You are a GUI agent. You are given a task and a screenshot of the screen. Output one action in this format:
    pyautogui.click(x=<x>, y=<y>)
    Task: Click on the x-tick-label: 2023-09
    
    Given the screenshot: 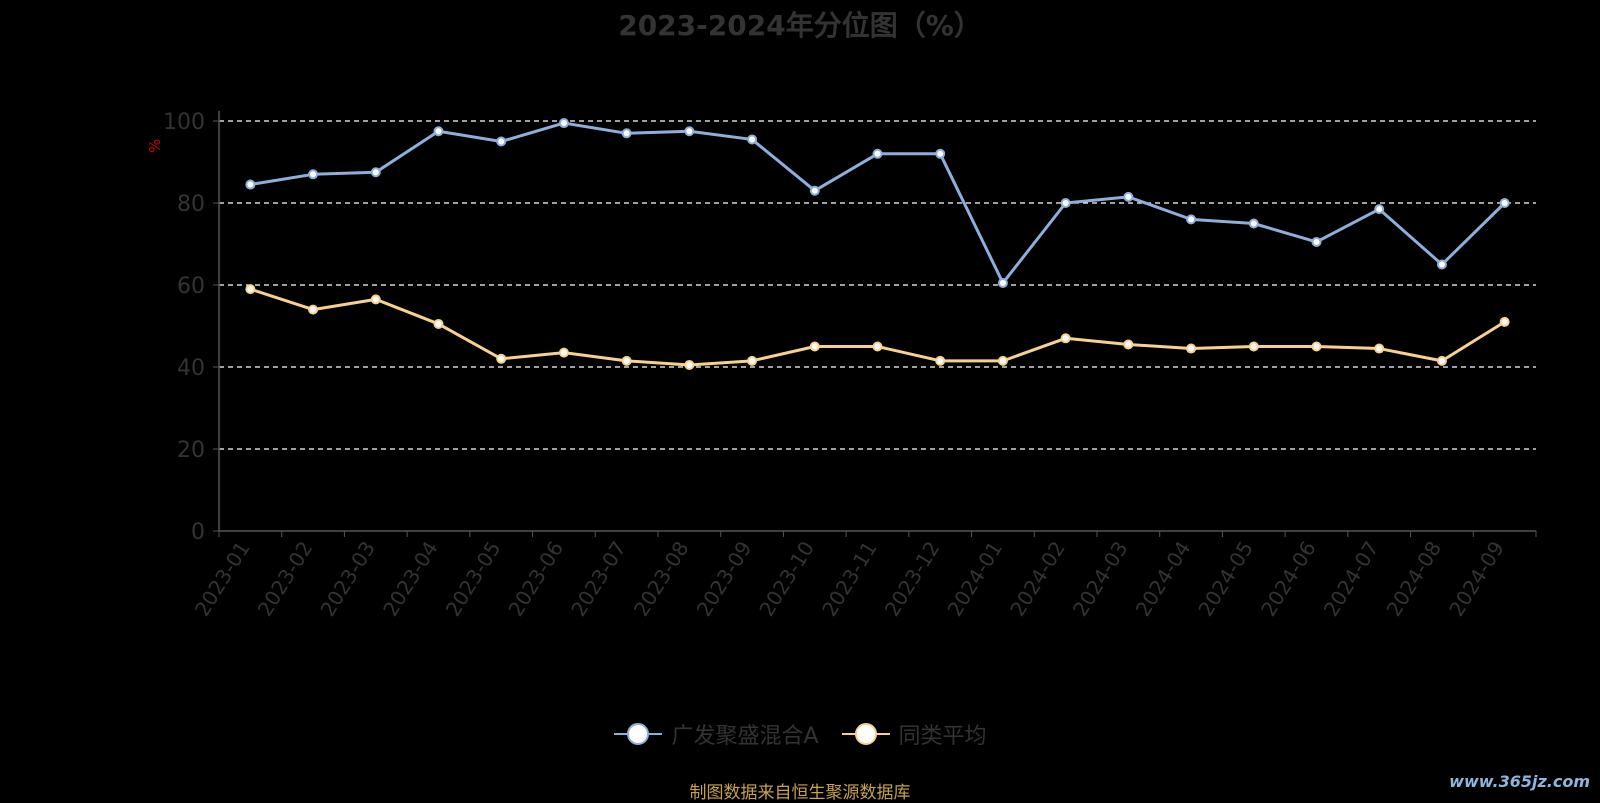 What is the action you would take?
    pyautogui.click(x=724, y=579)
    